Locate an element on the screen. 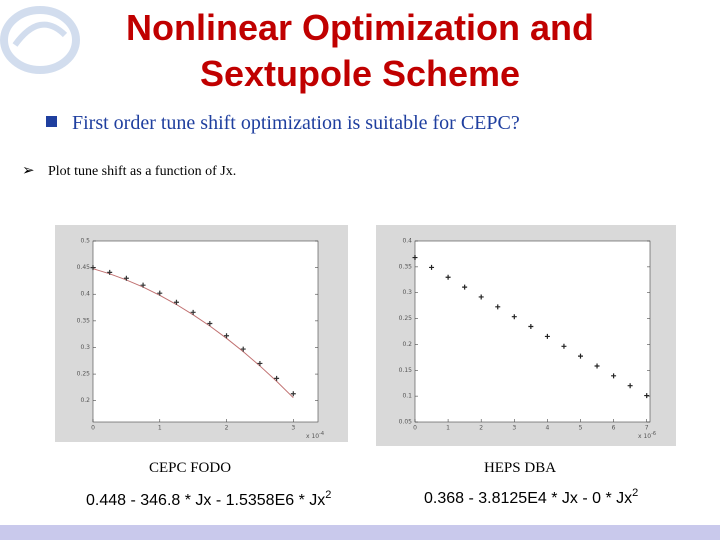  bullet-marker is located at coordinates (51, 121).